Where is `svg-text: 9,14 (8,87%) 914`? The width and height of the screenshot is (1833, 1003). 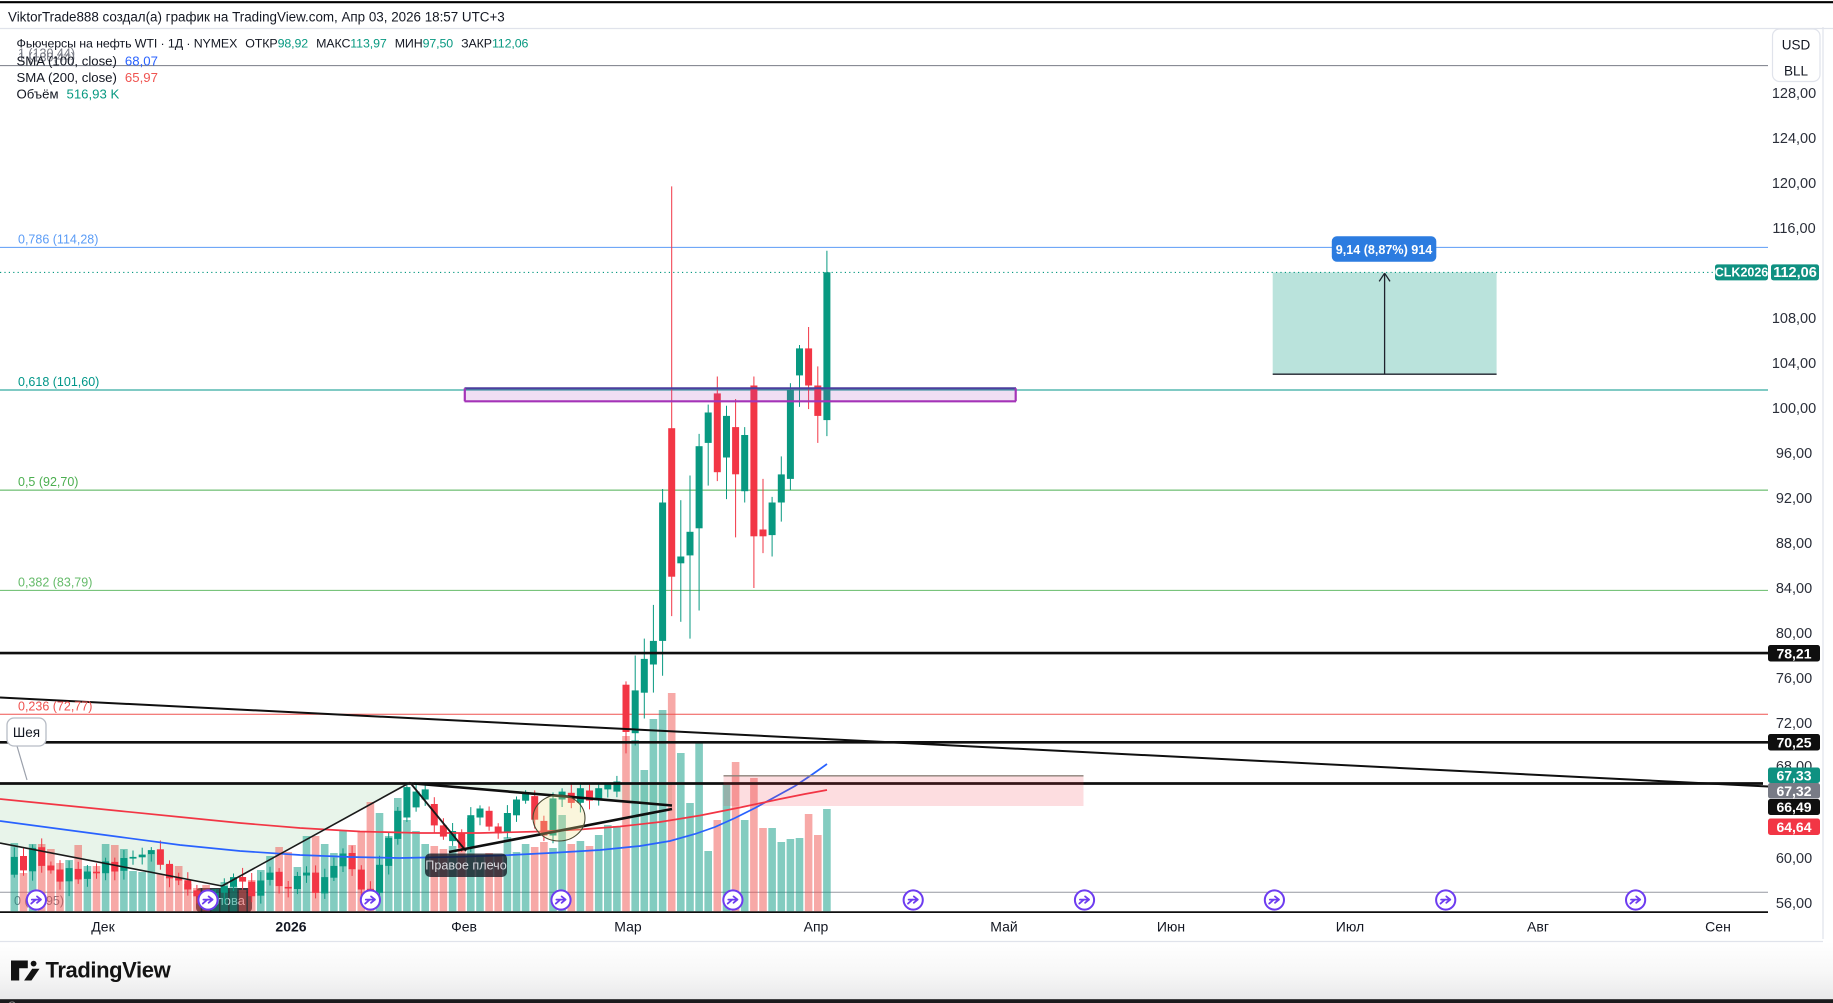 svg-text: 9,14 (8,87%) 914 is located at coordinates (1384, 250).